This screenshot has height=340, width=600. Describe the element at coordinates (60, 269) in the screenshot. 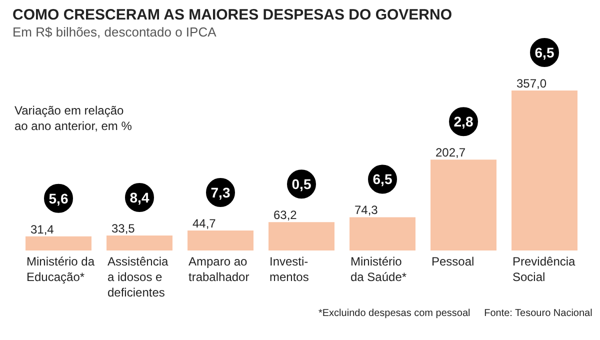

I see `x-tick-label: Ministério da Educação*` at that location.